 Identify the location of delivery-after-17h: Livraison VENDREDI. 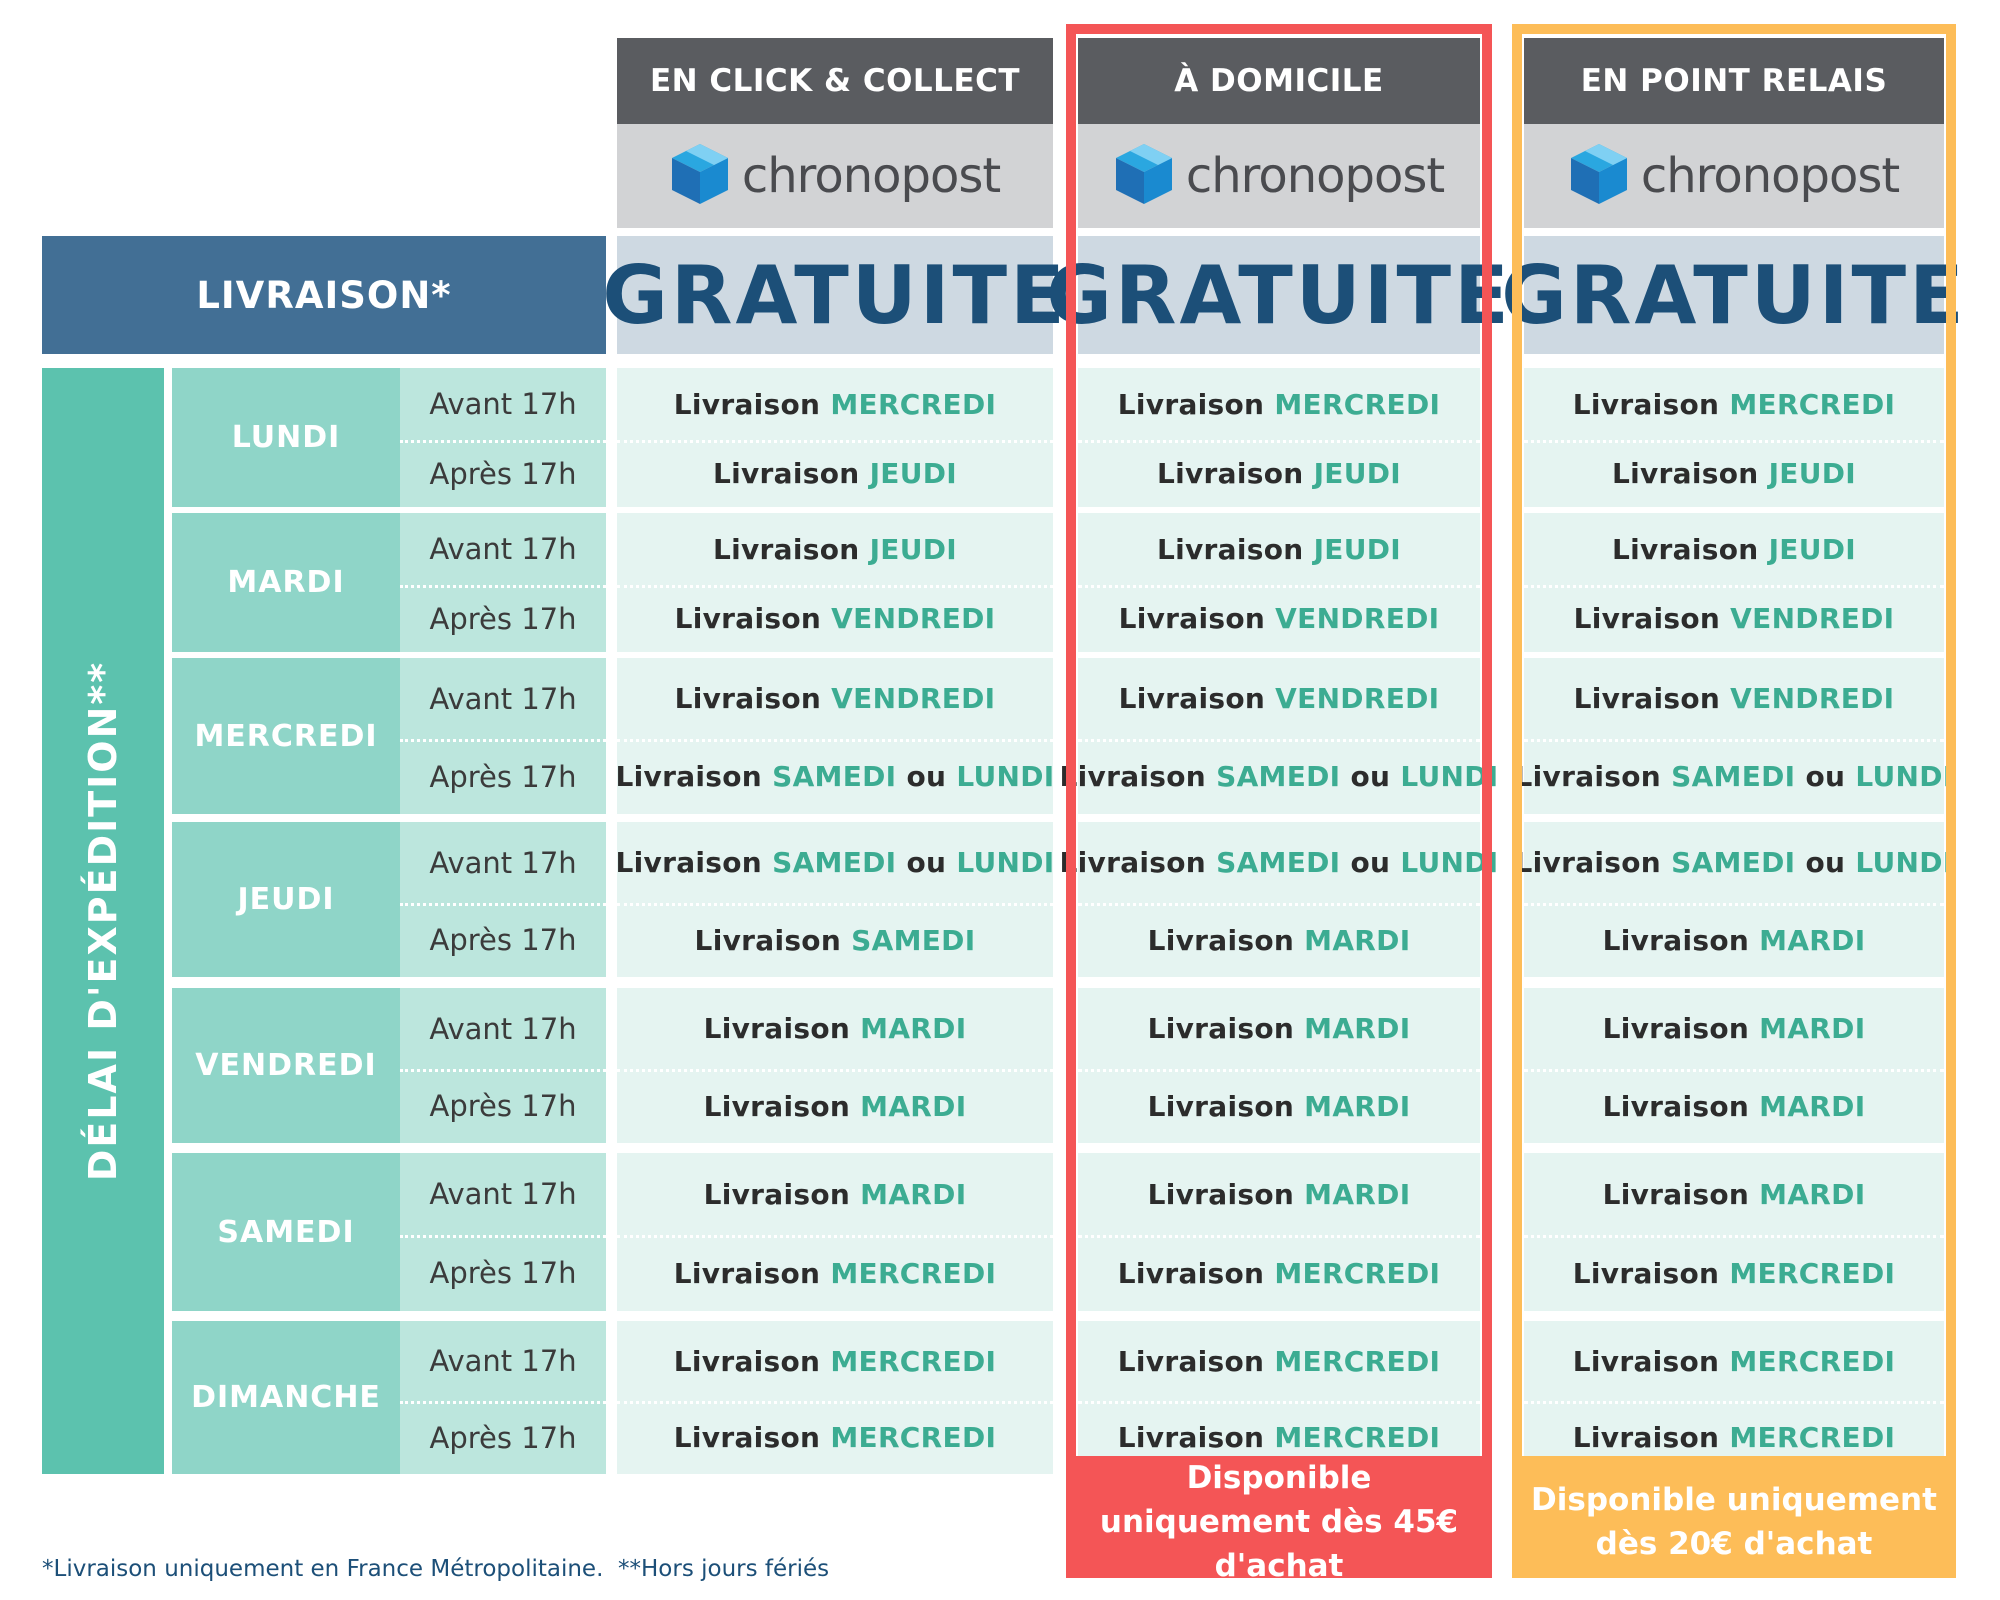
(1279, 618).